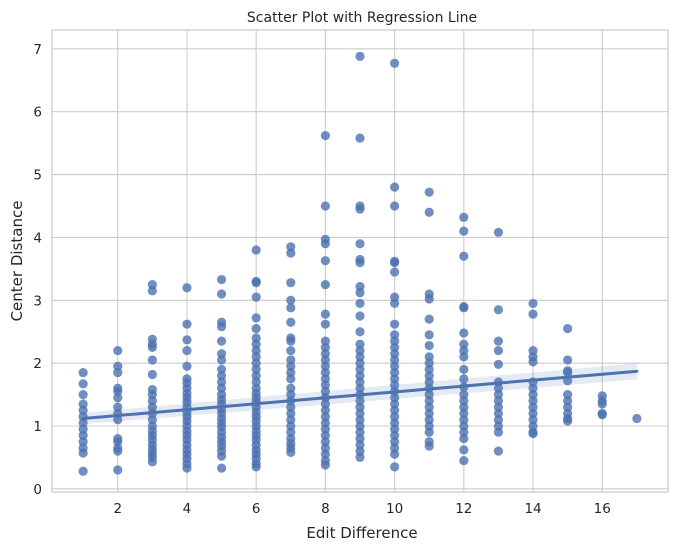  I want to click on y-tick-label: 0, so click(37, 490).